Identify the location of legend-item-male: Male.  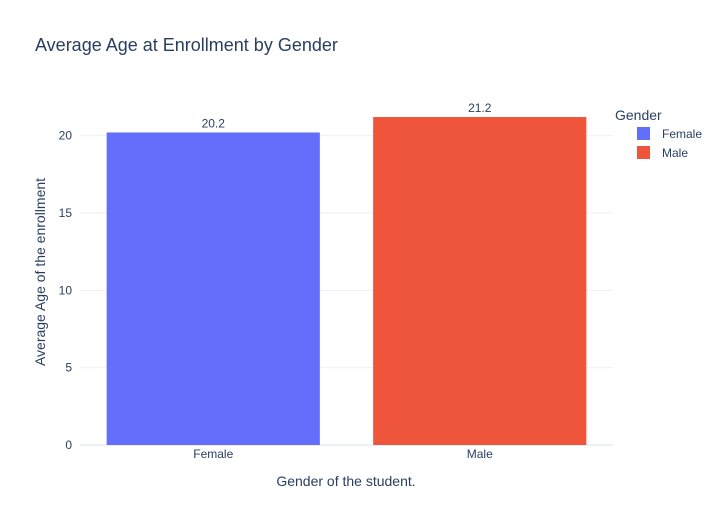
(662, 153).